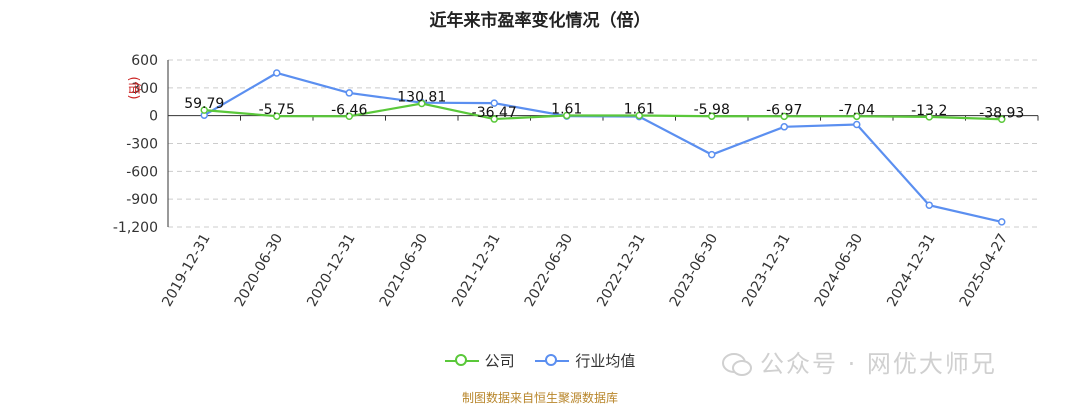 This screenshot has height=406, width=1080. What do you see at coordinates (911, 270) in the screenshot?
I see `x-tick-label: 2024-12-31` at bounding box center [911, 270].